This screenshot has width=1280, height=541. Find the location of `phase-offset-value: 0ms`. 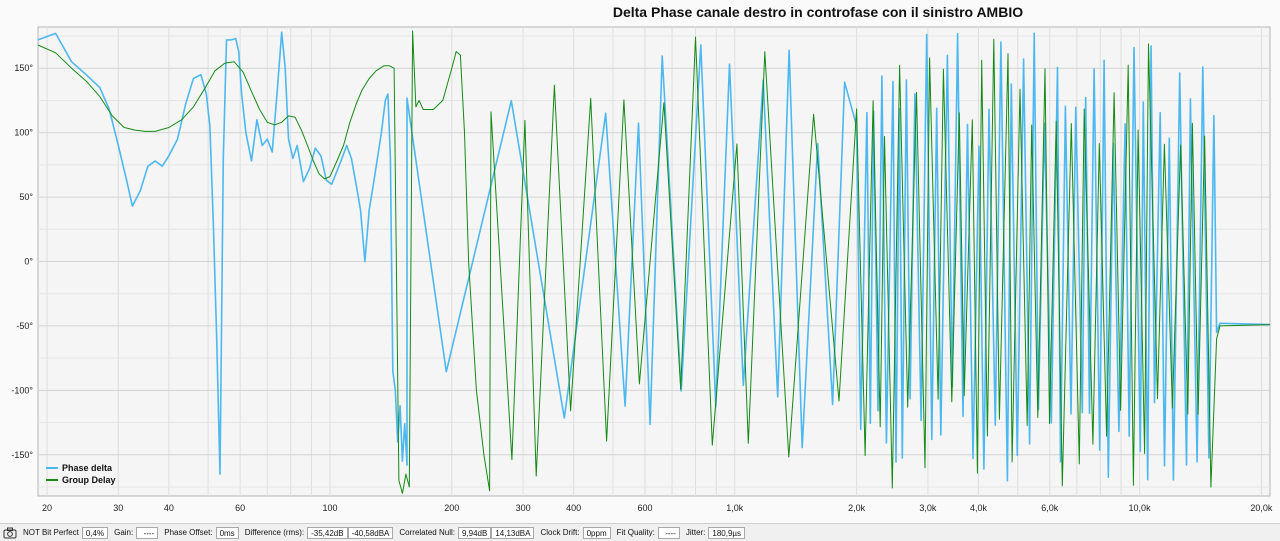

phase-offset-value: 0ms is located at coordinates (227, 532).